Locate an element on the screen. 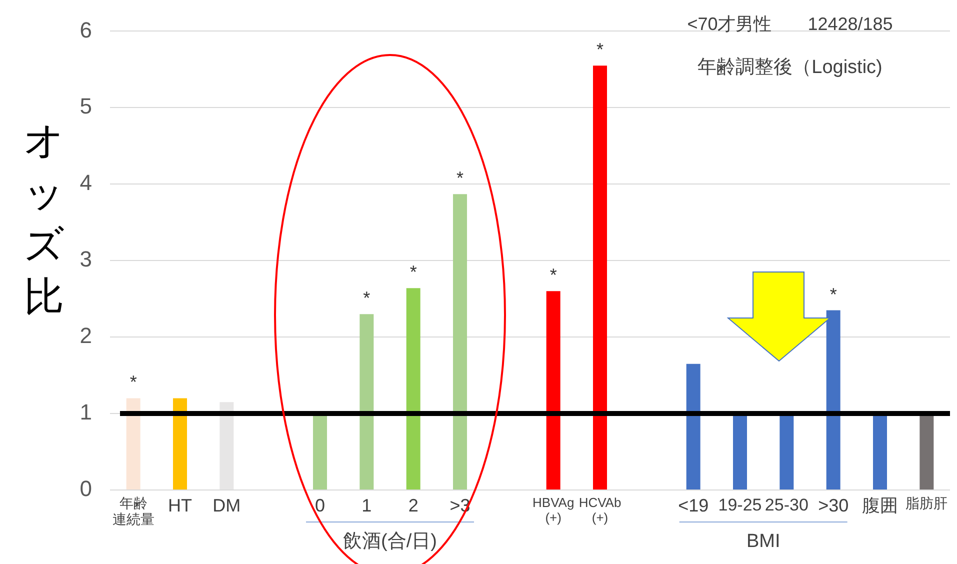  x-tick-label: HT is located at coordinates (180, 505).